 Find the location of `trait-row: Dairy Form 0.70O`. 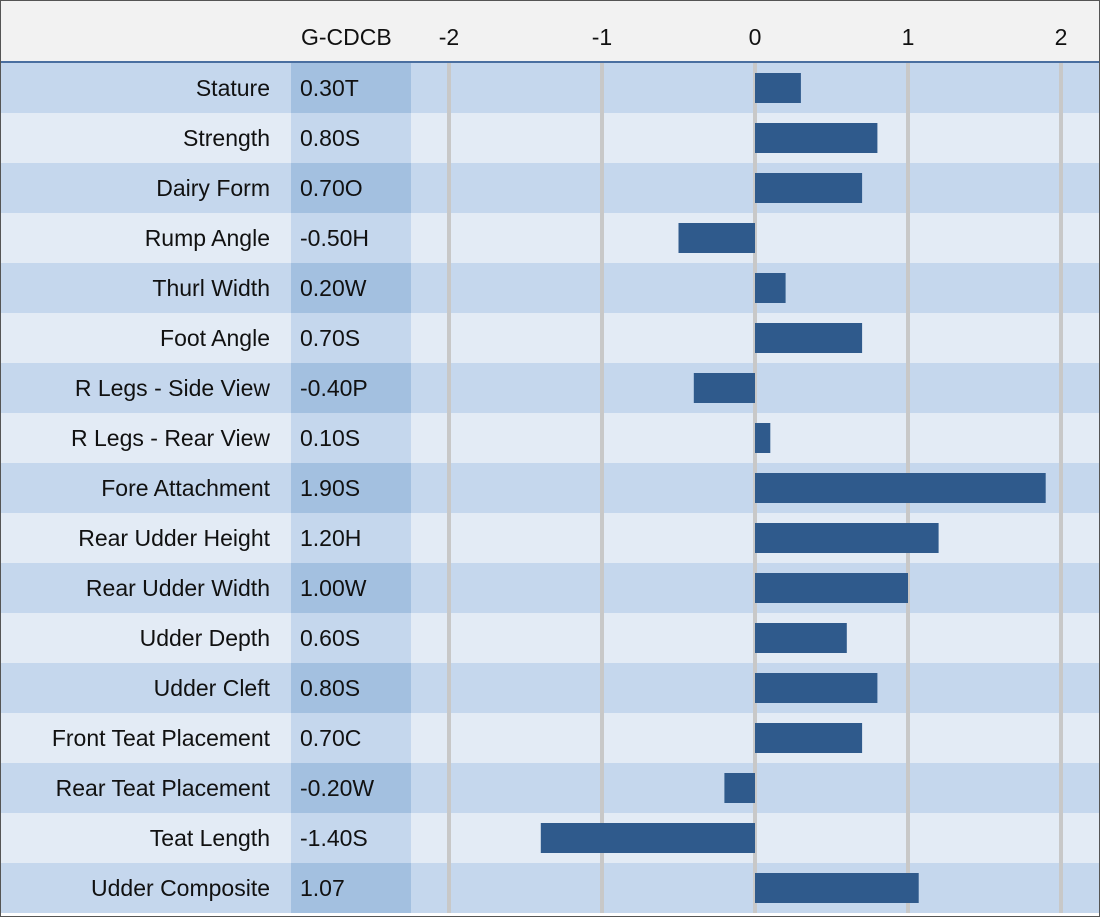

trait-row: Dairy Form 0.70O is located at coordinates (550, 188).